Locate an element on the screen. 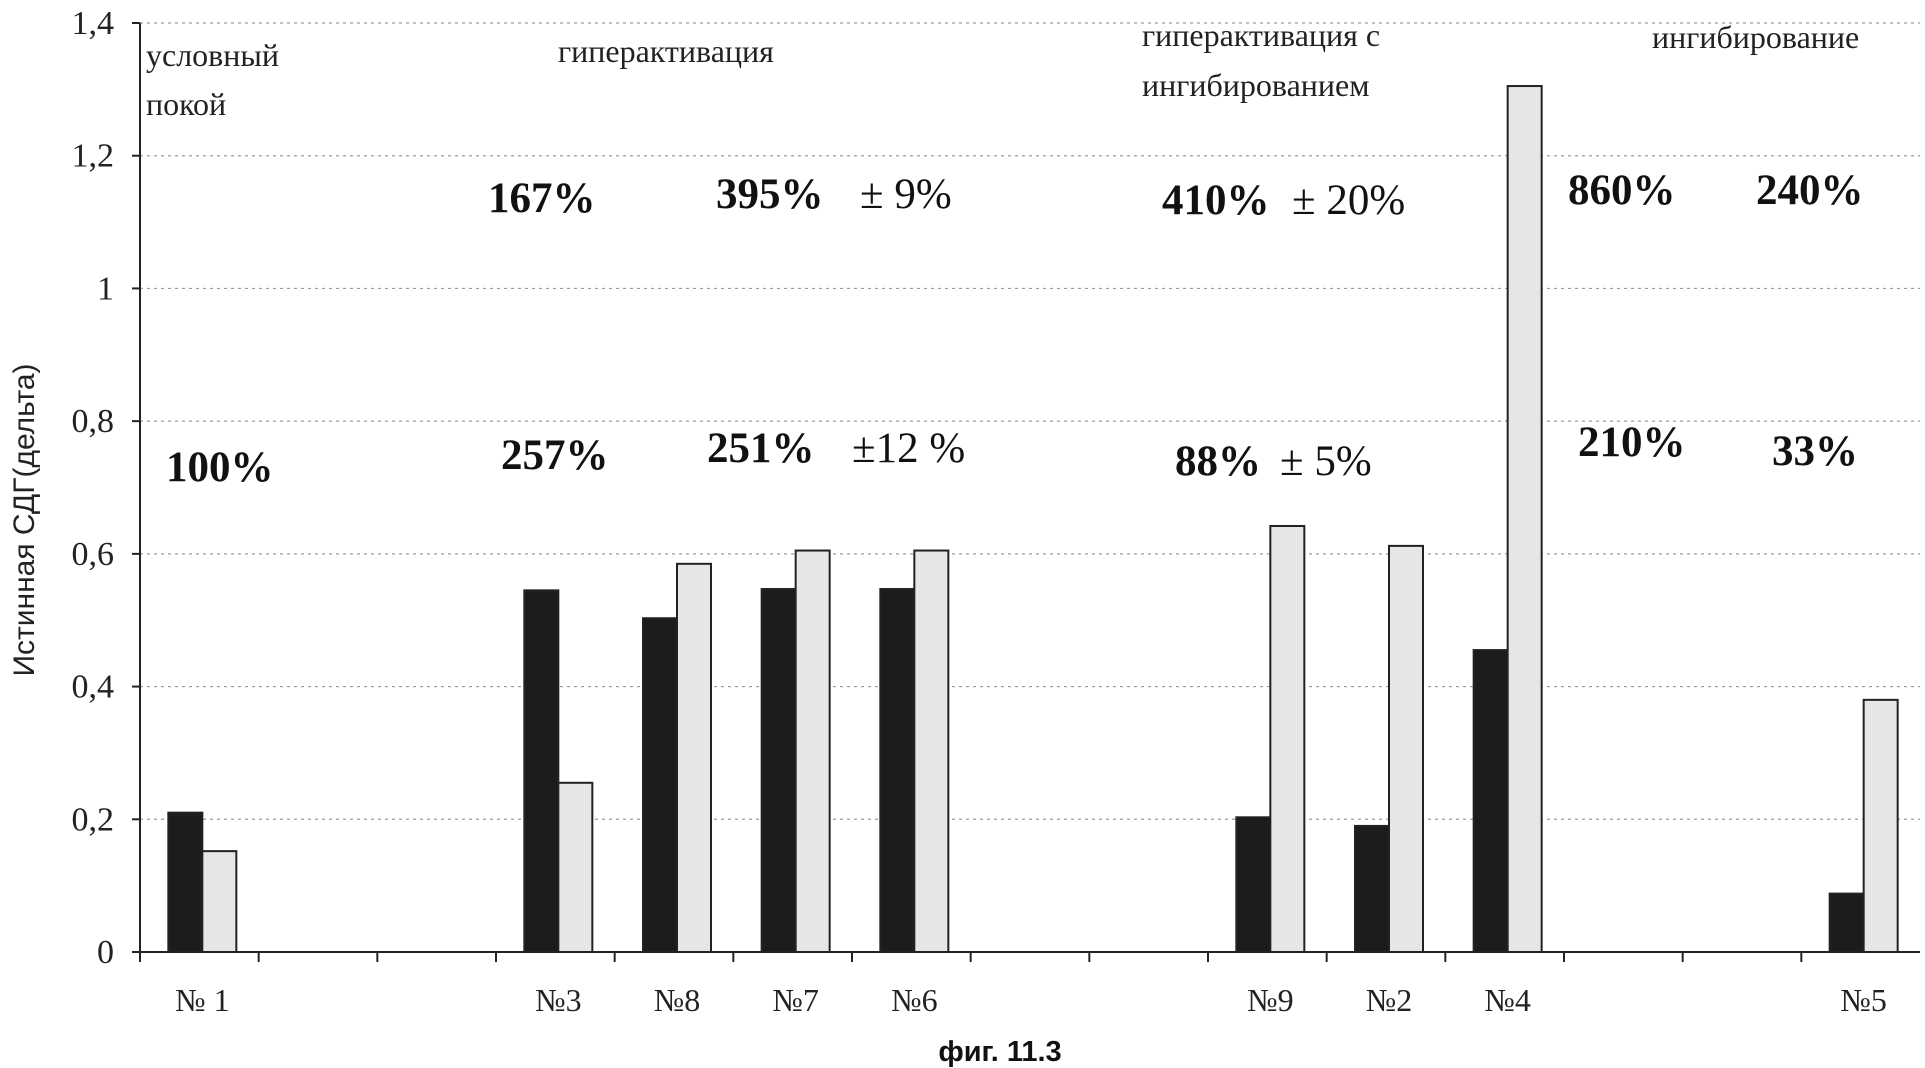  figure-caption: фиг. 11.3 is located at coordinates (999, 1052).